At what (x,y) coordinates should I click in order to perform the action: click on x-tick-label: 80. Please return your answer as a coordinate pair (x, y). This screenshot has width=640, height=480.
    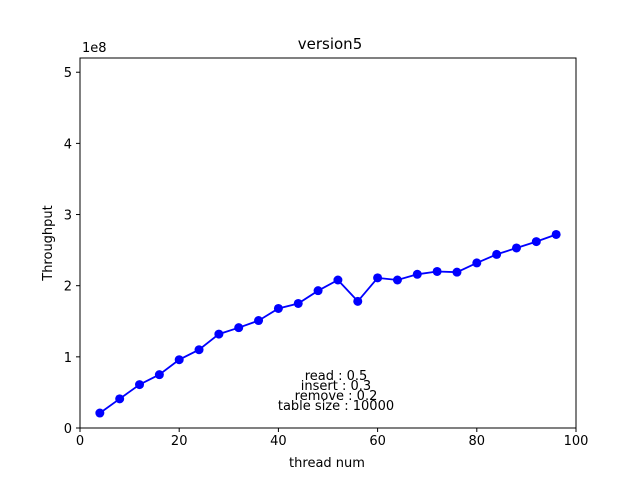
    Looking at the image, I should click on (477, 441).